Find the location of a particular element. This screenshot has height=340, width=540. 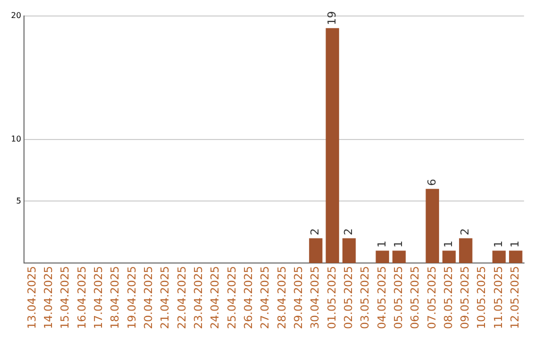

y-tick-label: 10 is located at coordinates (16, 139).